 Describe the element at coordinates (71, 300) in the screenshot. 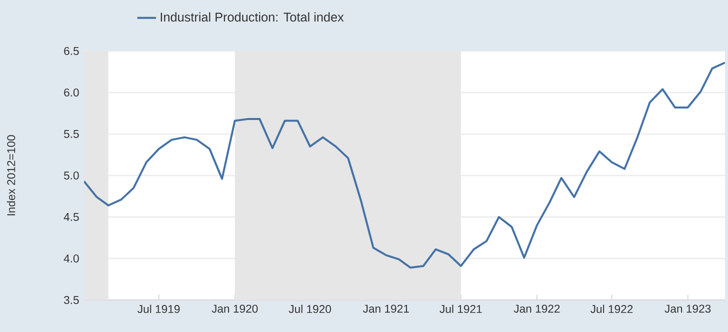

I see `y-tick-label: 3.5` at that location.